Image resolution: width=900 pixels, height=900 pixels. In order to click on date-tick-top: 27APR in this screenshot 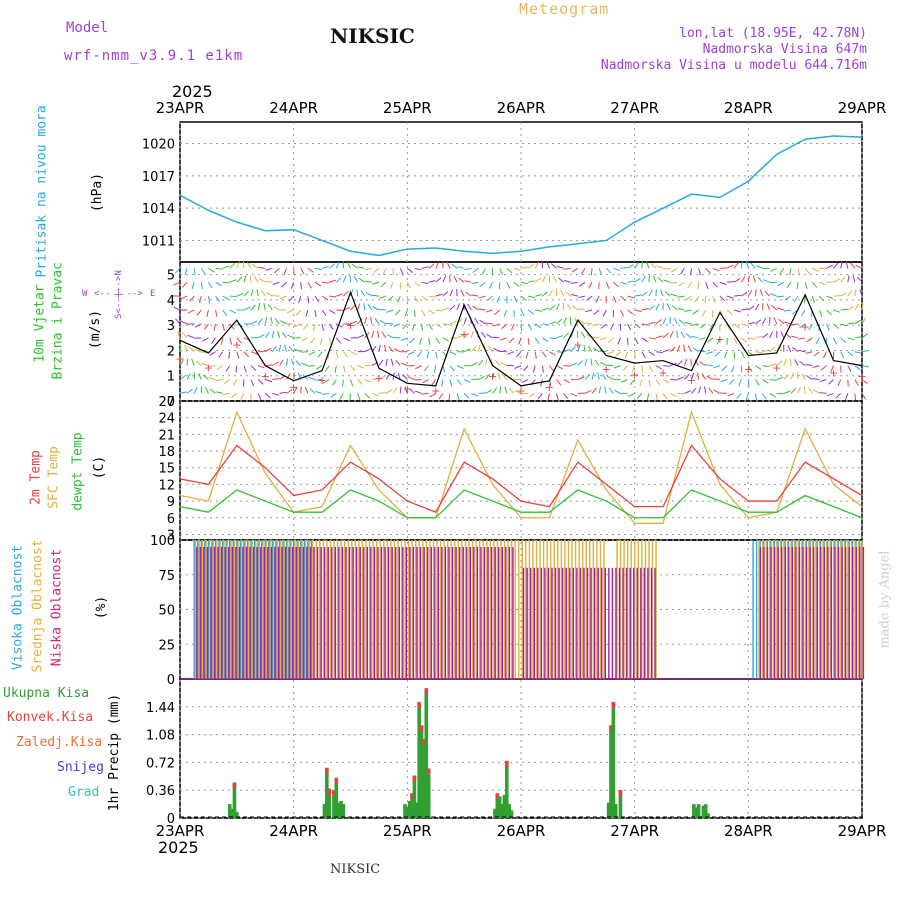, I will do `click(634, 108)`.